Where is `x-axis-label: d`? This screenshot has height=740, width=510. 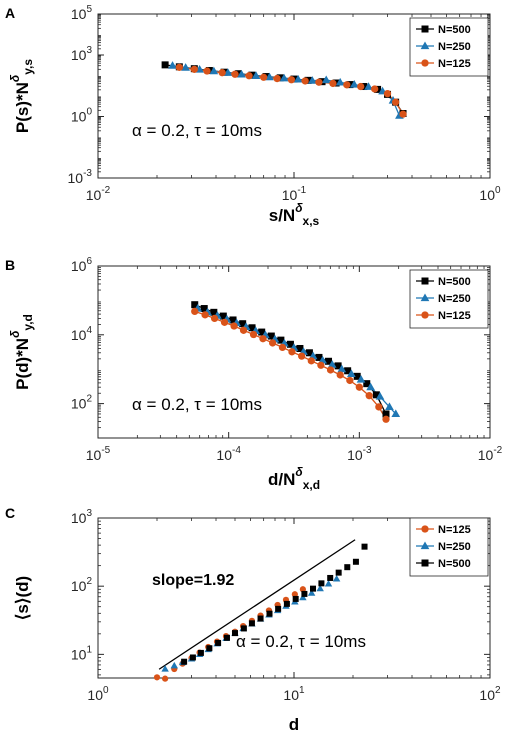
x-axis-label: d is located at coordinates (294, 724).